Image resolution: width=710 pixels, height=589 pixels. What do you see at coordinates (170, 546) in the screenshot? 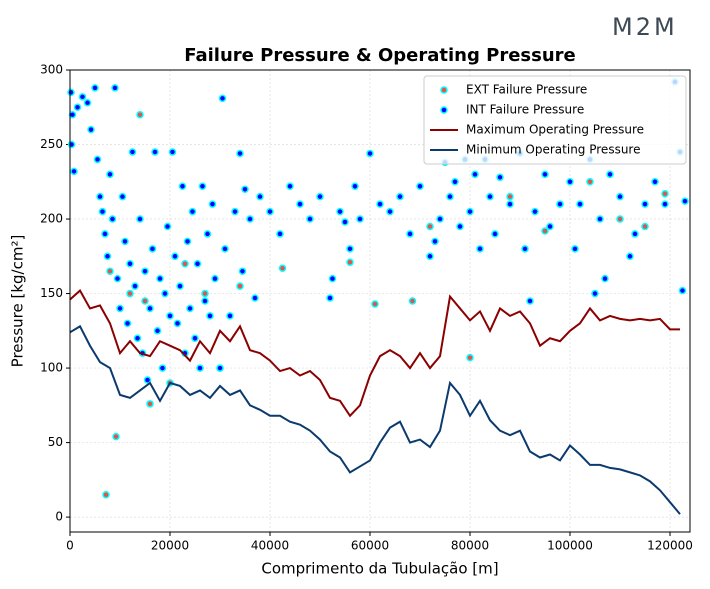
I see `x-tick-label: 20000` at bounding box center [170, 546].